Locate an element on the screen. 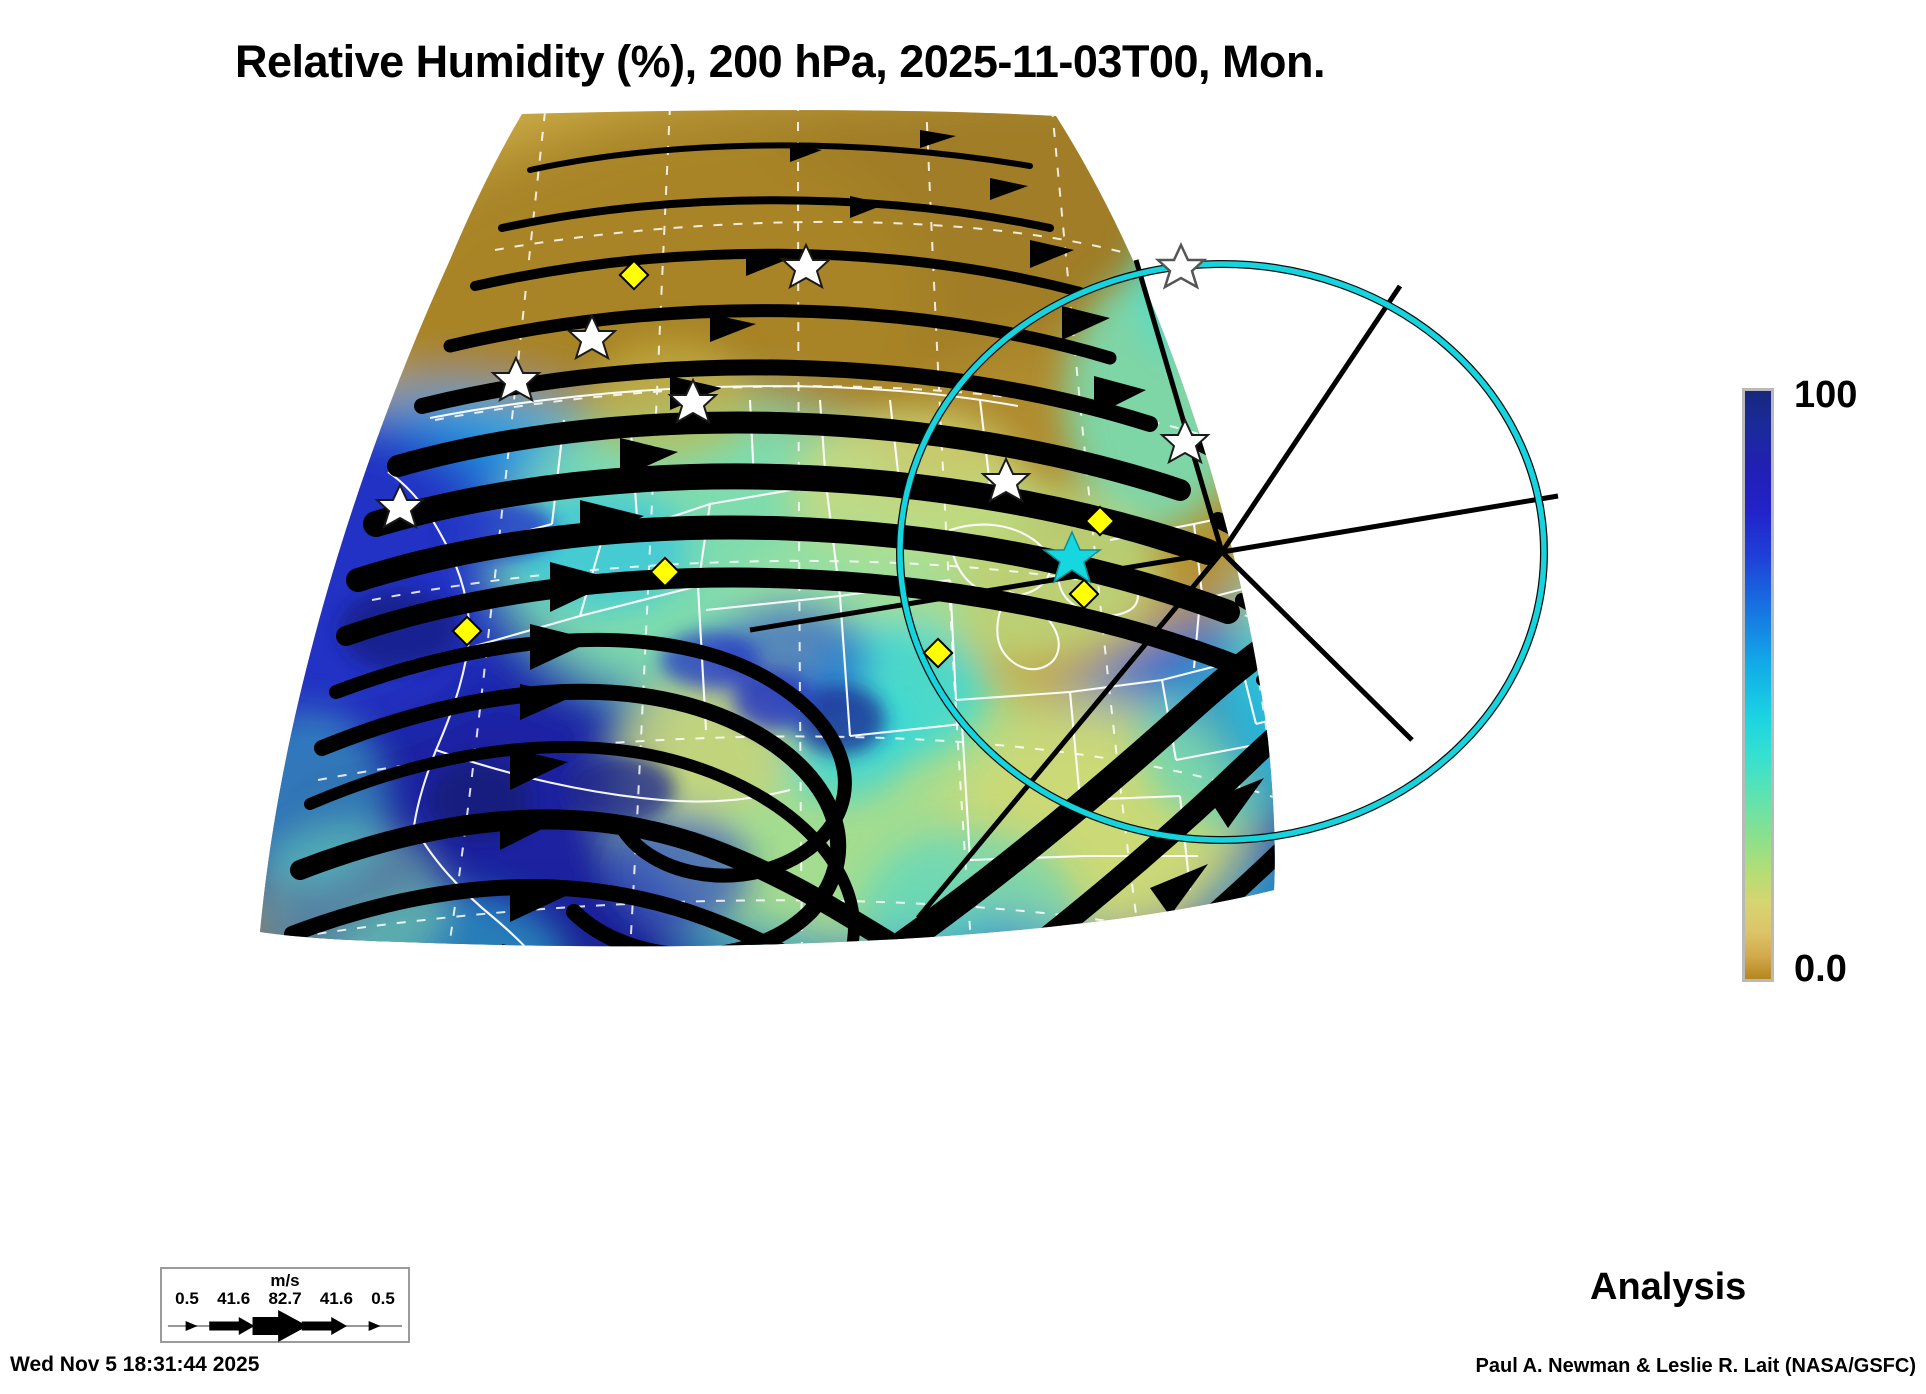 This screenshot has width=1926, height=1394. colorbar-max-label: 100 is located at coordinates (1826, 395).